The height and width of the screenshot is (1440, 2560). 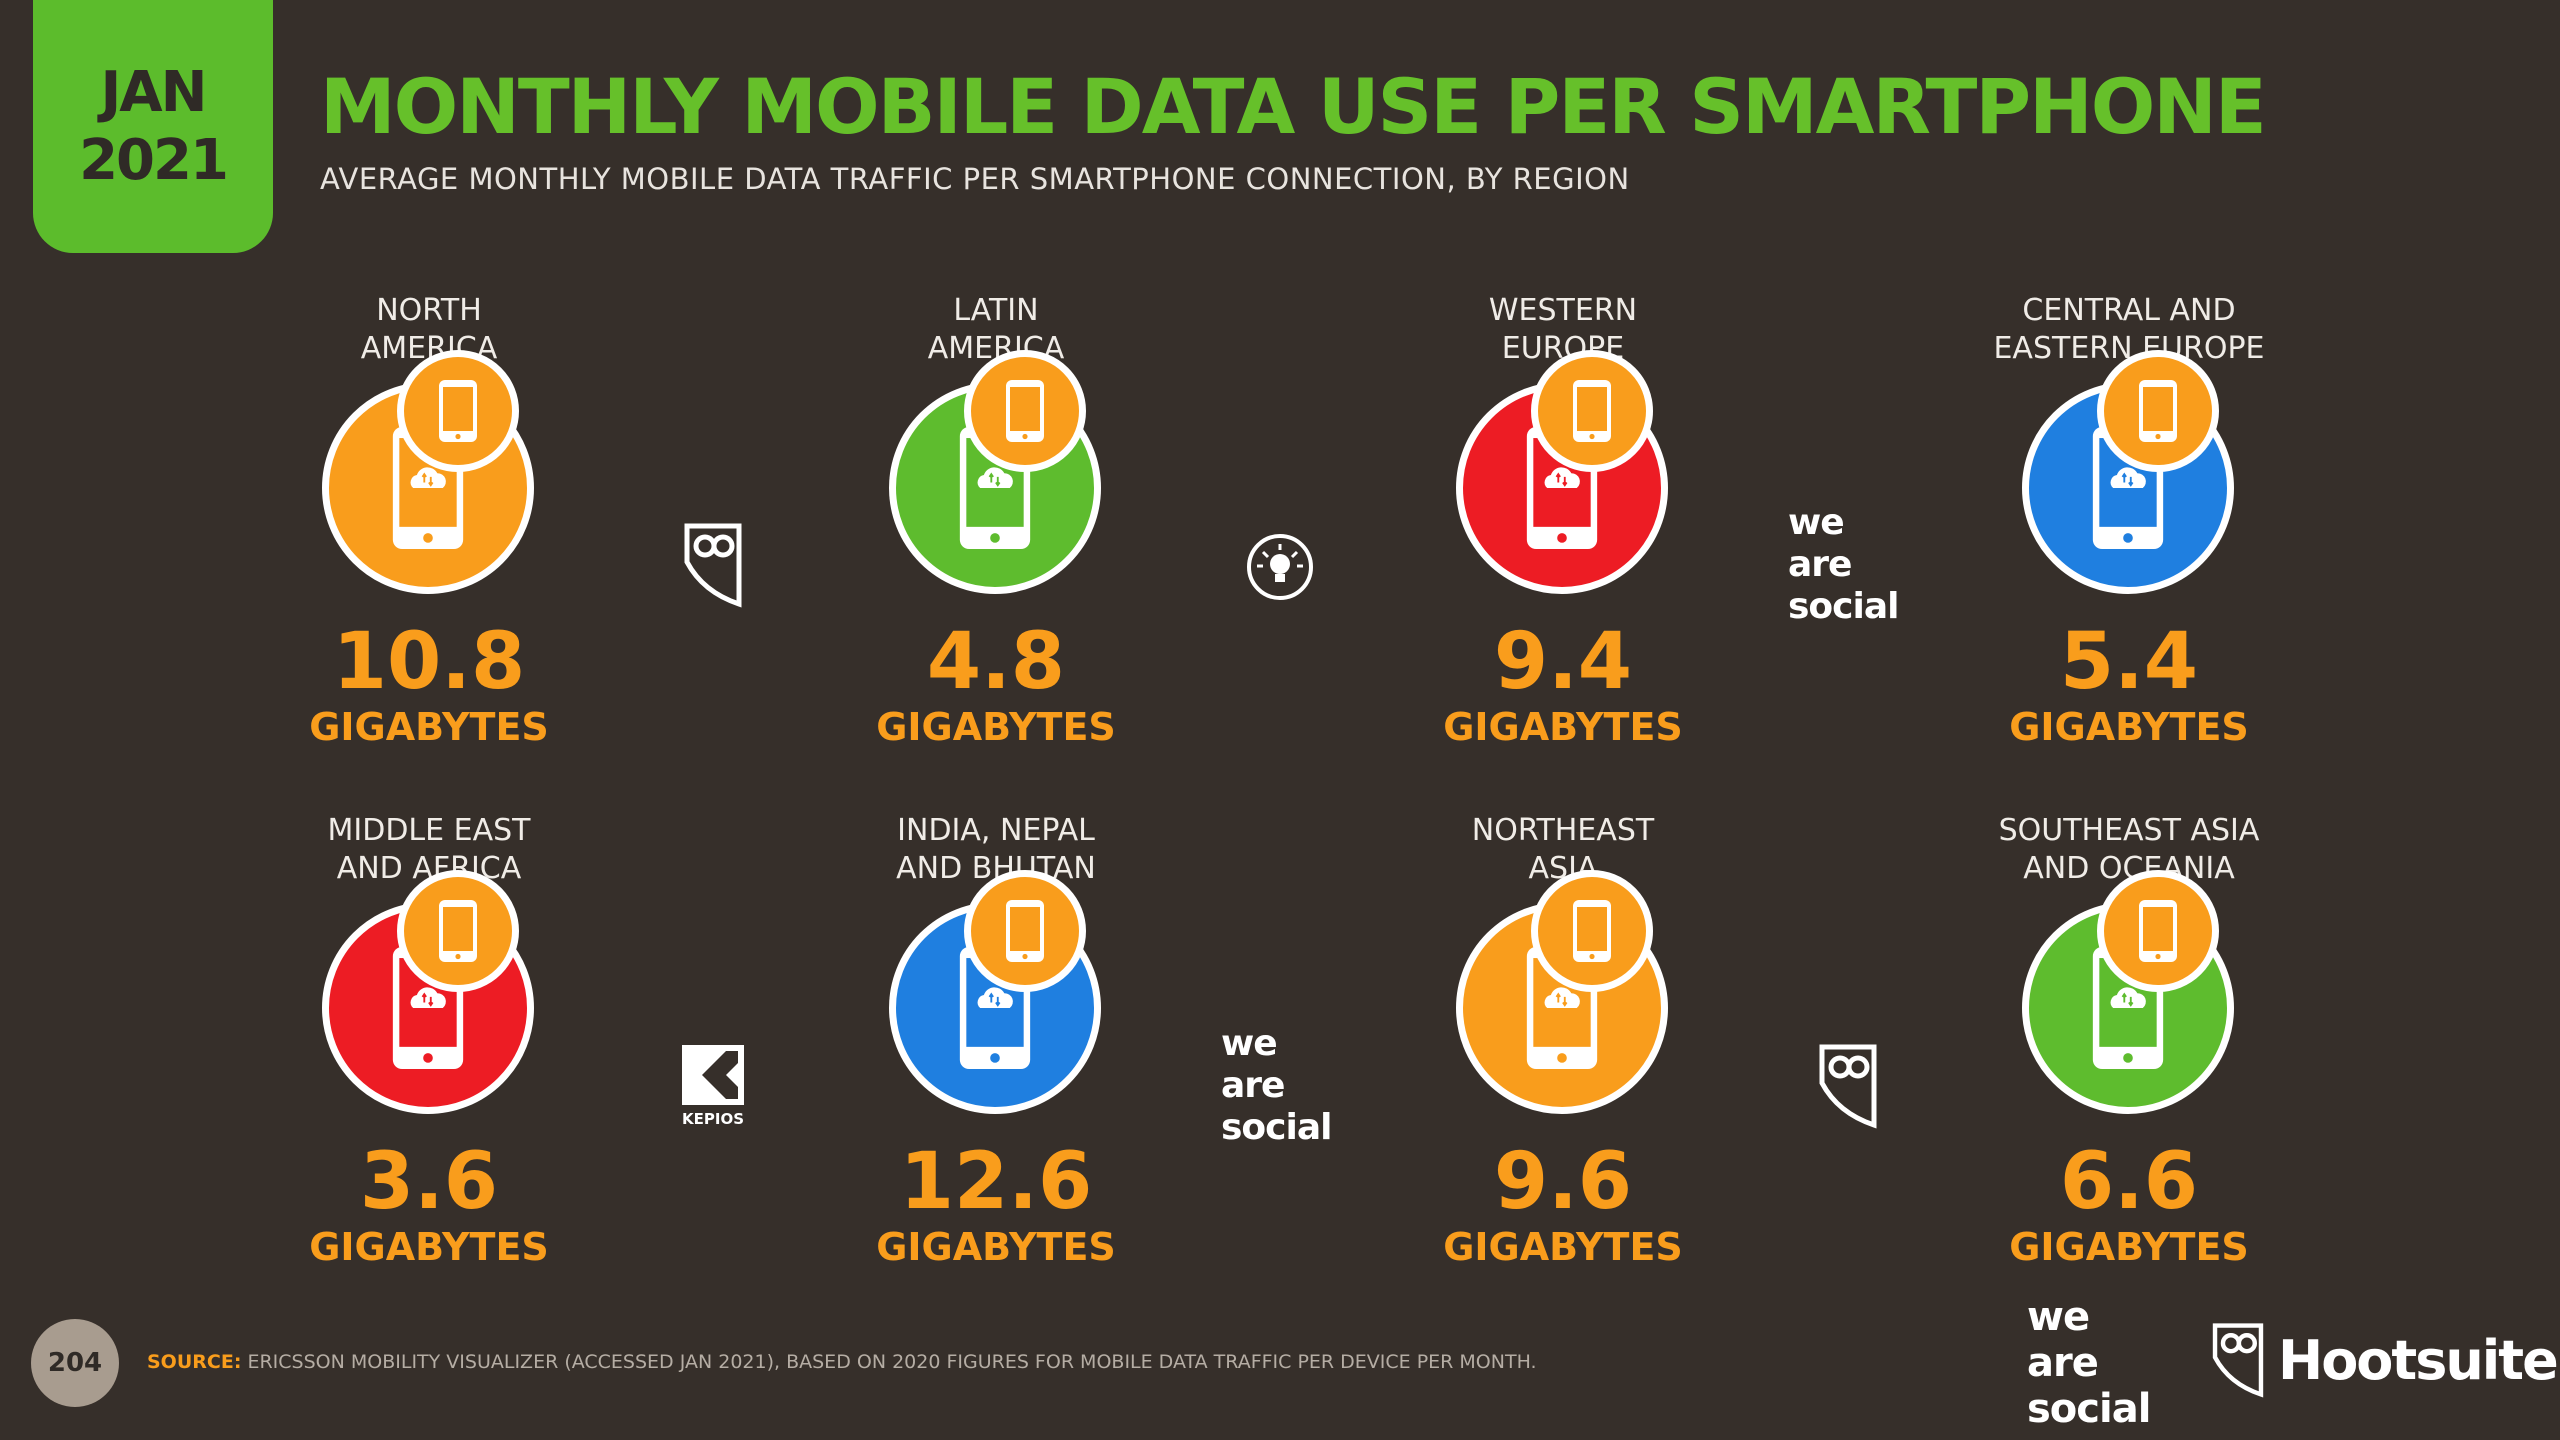 I want to click on date-badge: JAN 2021, so click(x=153, y=126).